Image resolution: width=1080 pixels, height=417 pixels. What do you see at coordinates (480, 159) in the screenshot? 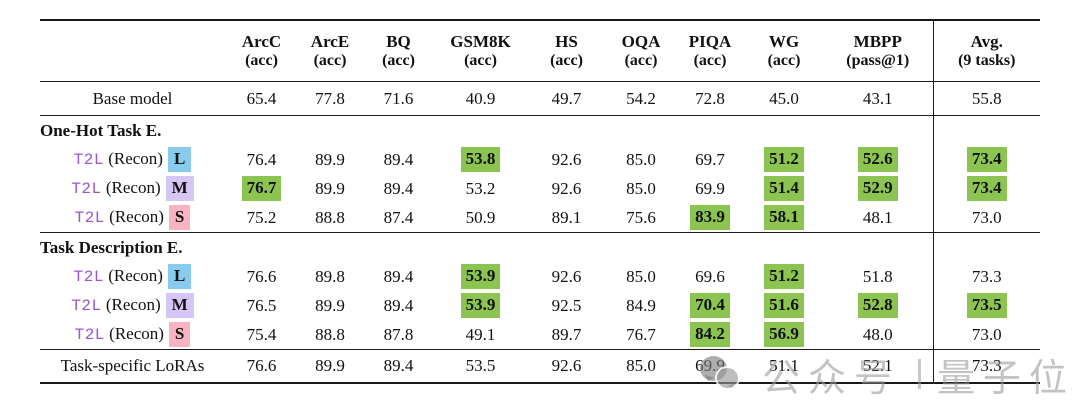
I see `best-score-highlight: 53.8` at bounding box center [480, 159].